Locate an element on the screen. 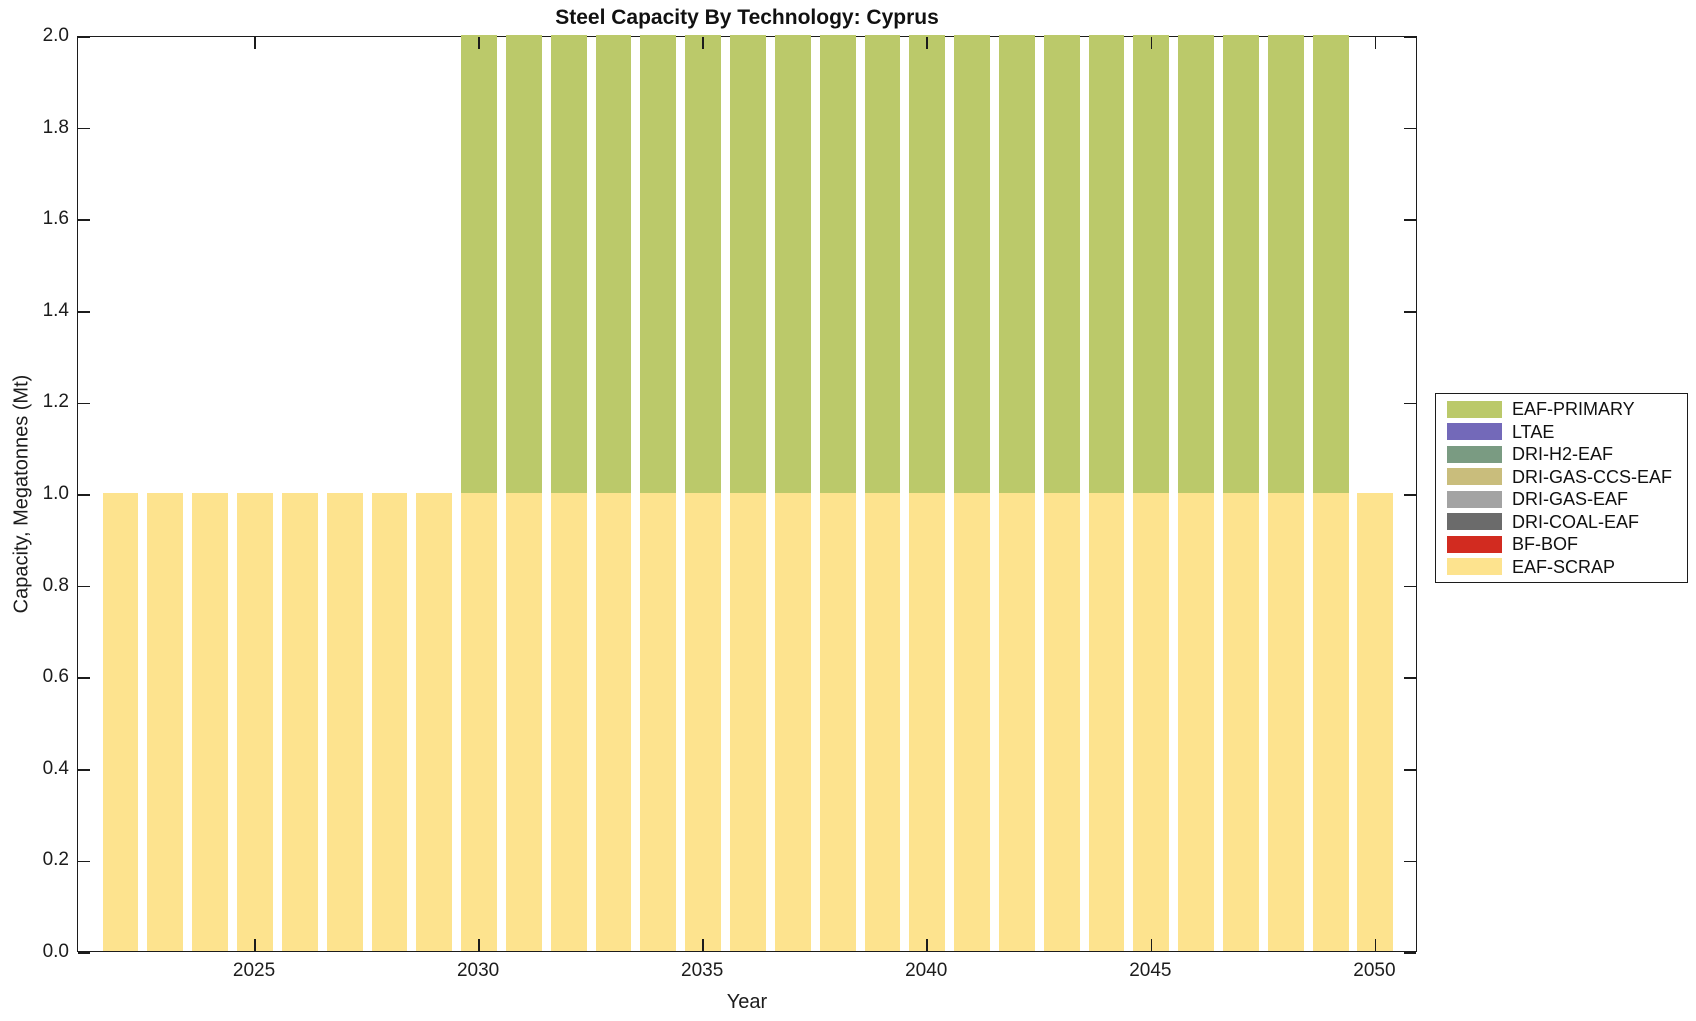 Image resolution: width=1696 pixels, height=1021 pixels. bar-group-2050 is located at coordinates (1375, 493).